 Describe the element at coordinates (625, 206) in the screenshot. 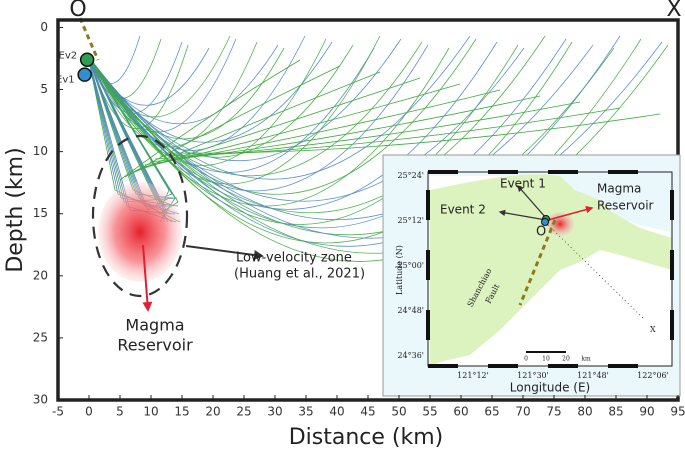

I see `inset-reservoir: Reservoir` at that location.